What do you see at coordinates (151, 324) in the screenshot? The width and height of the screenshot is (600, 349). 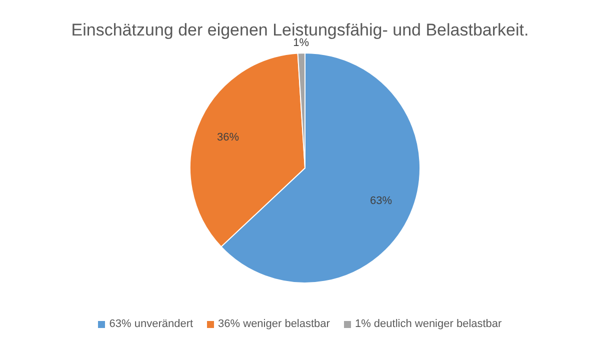 I see `legend-label: 63% unverändert` at bounding box center [151, 324].